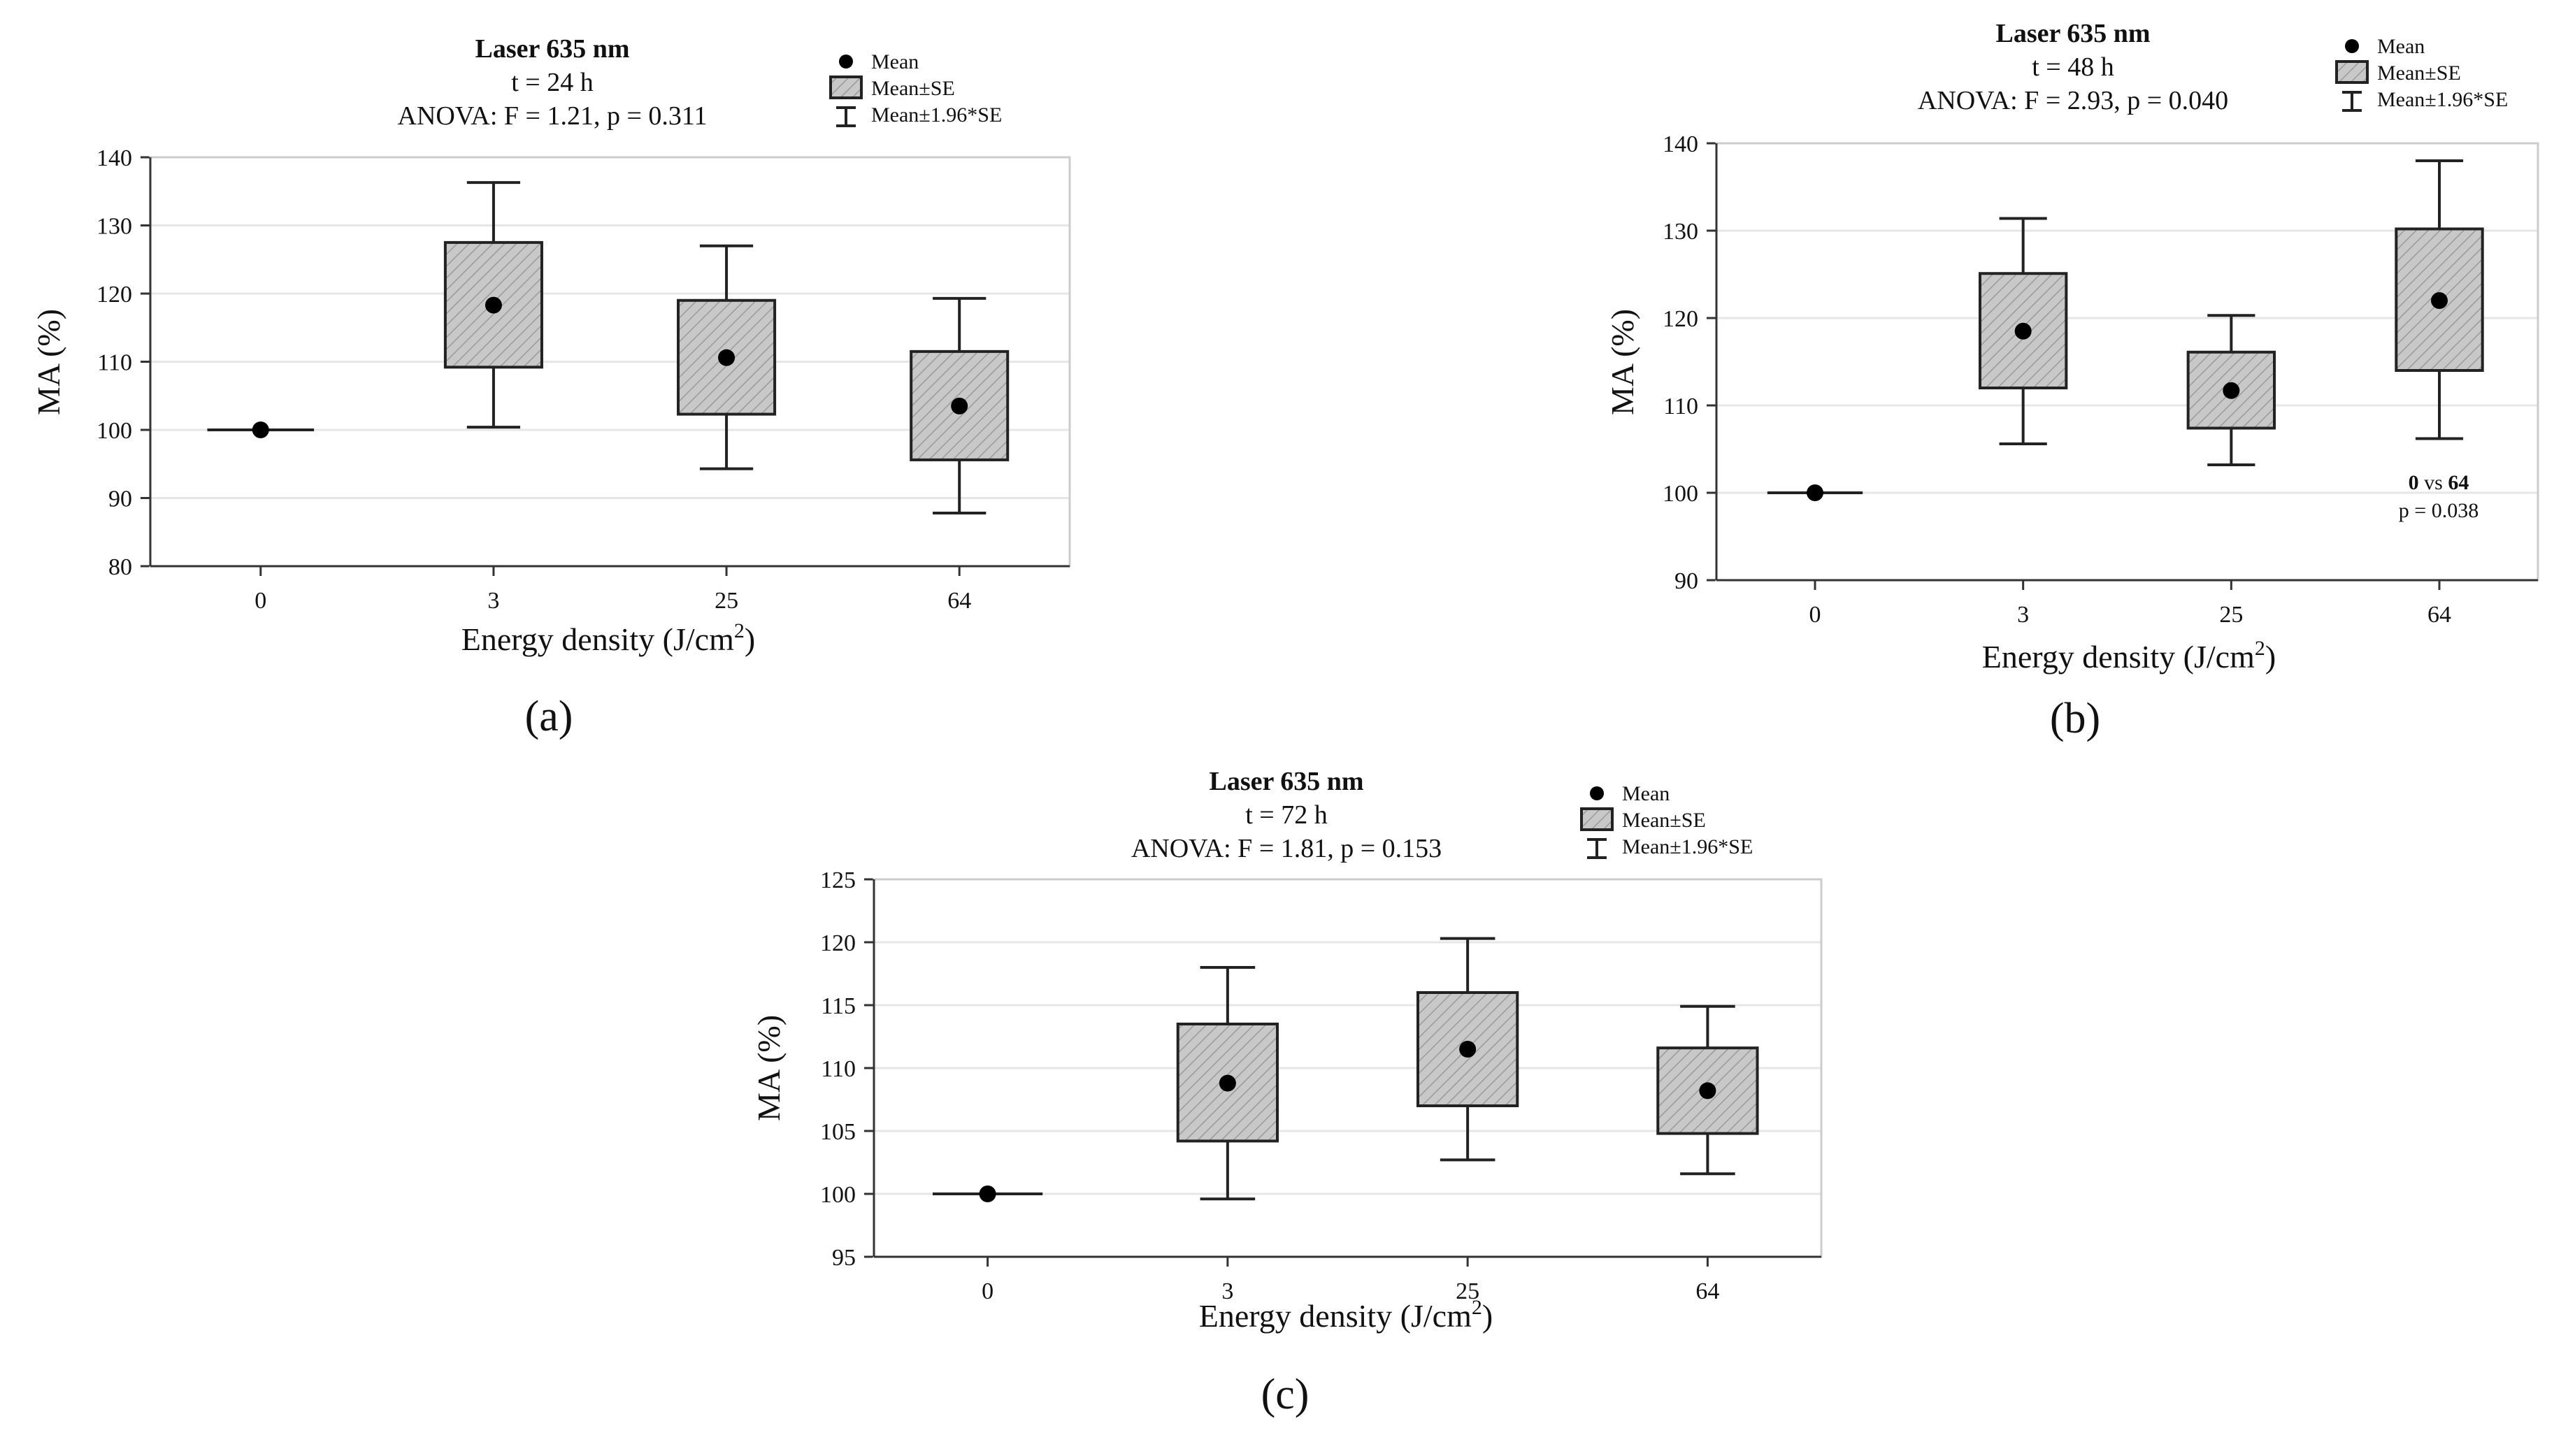 The width and height of the screenshot is (2568, 1456). I want to click on anova-result: ANOVA: F = 1.21, p = 0.311, so click(553, 116).